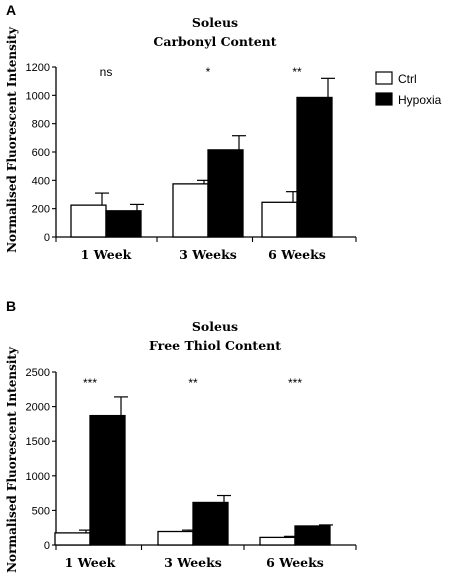 The width and height of the screenshot is (454, 586). I want to click on y-tick-label: 2500, so click(38, 373).